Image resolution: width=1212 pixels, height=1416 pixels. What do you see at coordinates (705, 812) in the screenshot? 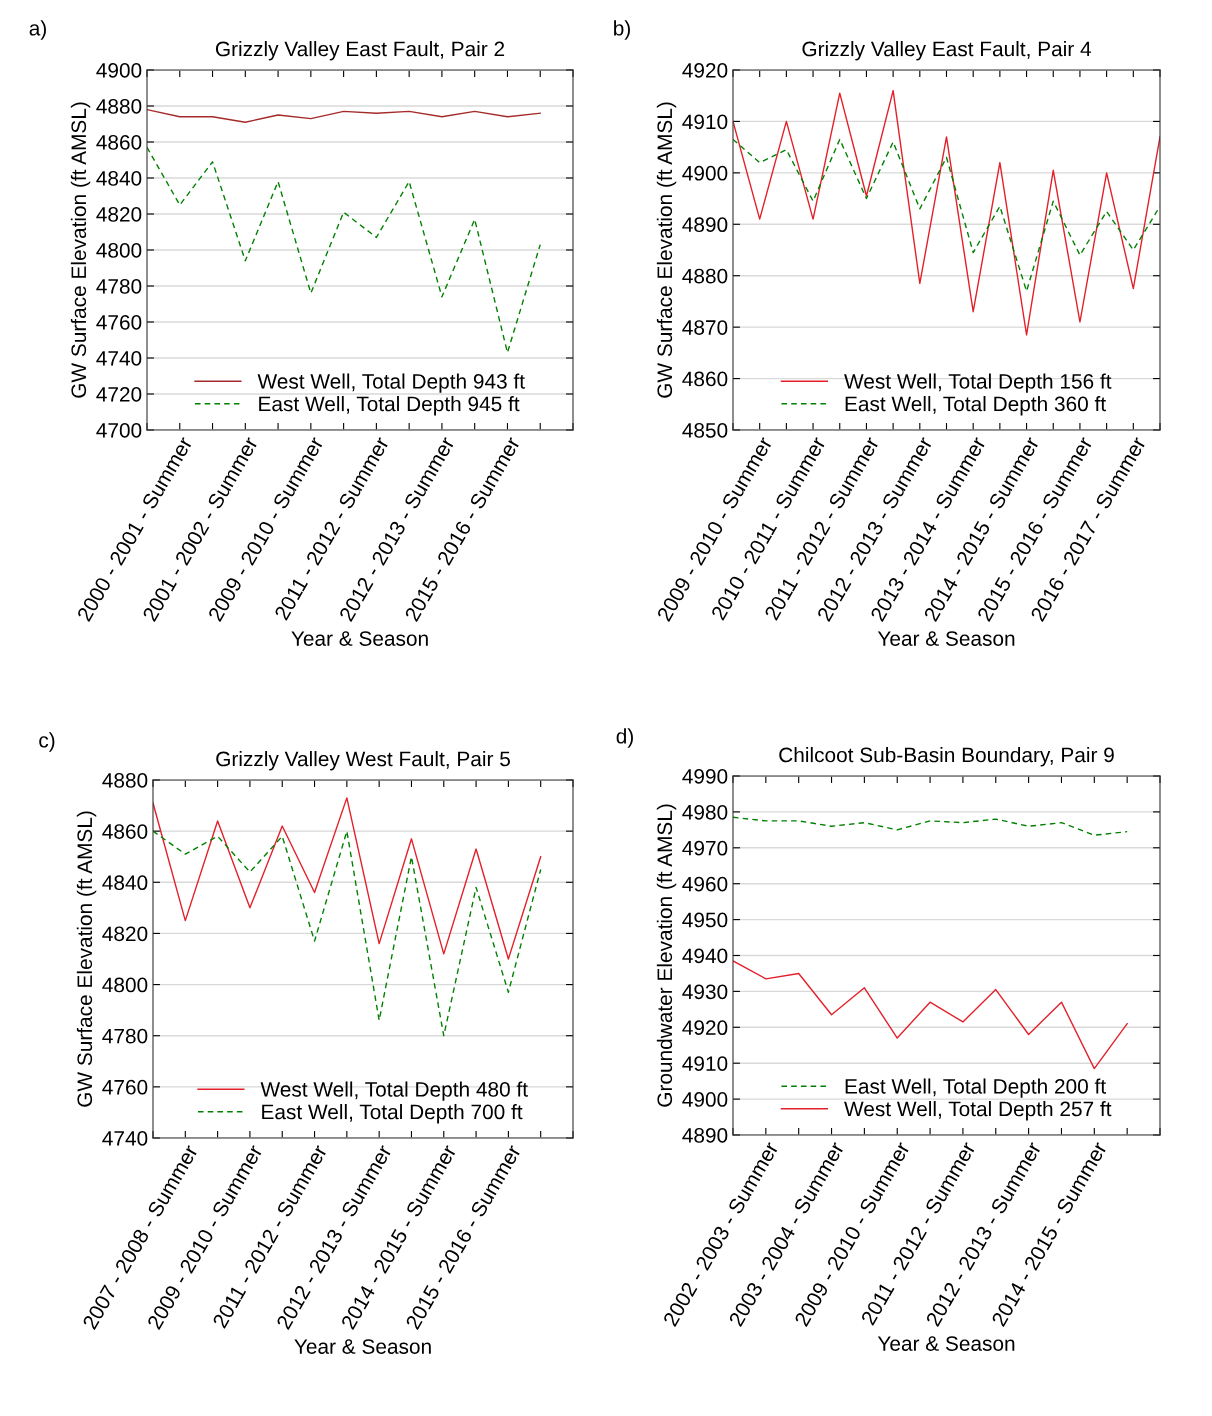
I see `y-tick-label: 4980` at bounding box center [705, 812].